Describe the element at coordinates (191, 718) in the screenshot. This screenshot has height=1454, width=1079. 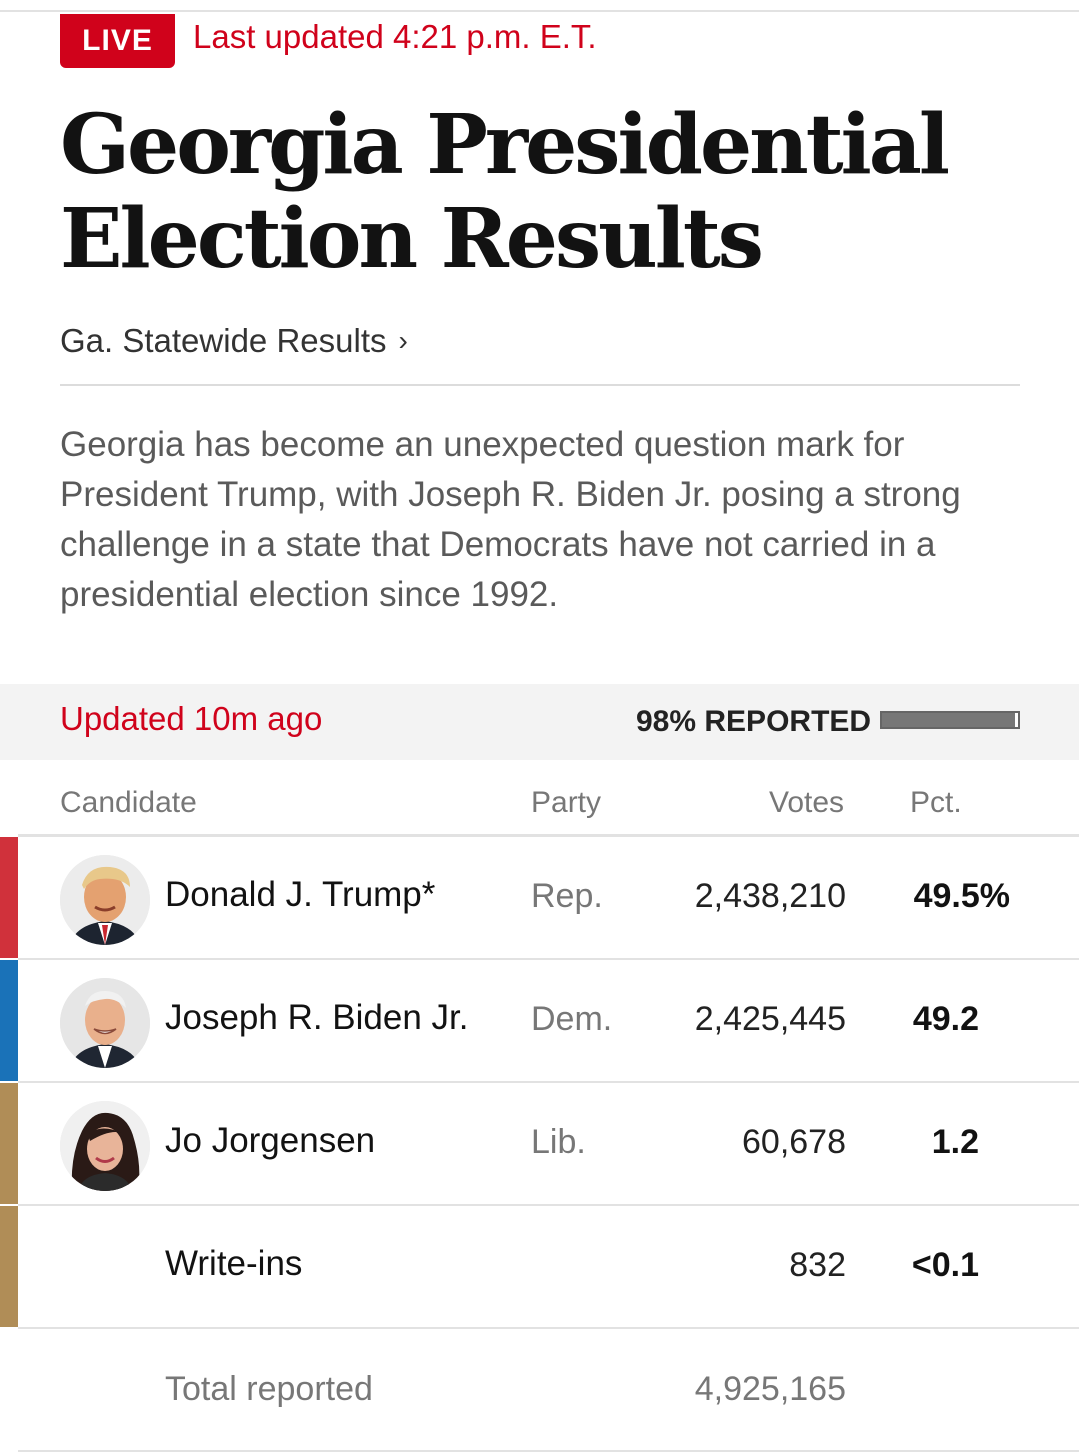
I see `updated-ago-text: Updated 10m ago` at that location.